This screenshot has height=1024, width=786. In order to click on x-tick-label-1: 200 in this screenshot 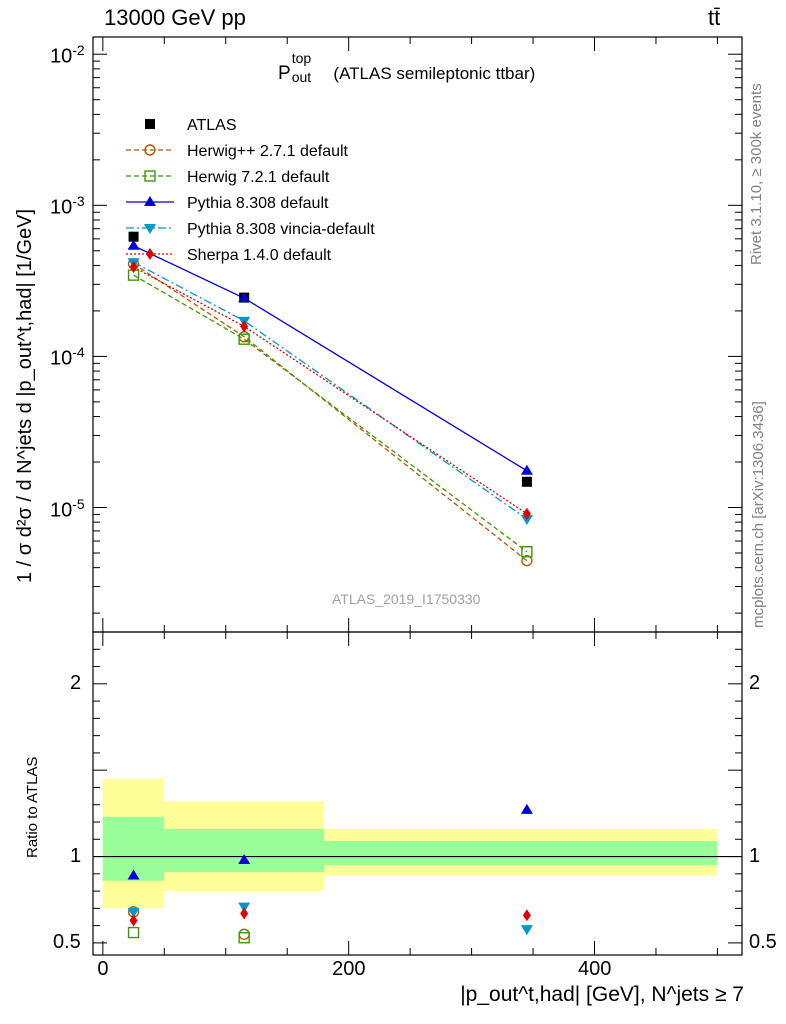, I will do `click(349, 969)`.